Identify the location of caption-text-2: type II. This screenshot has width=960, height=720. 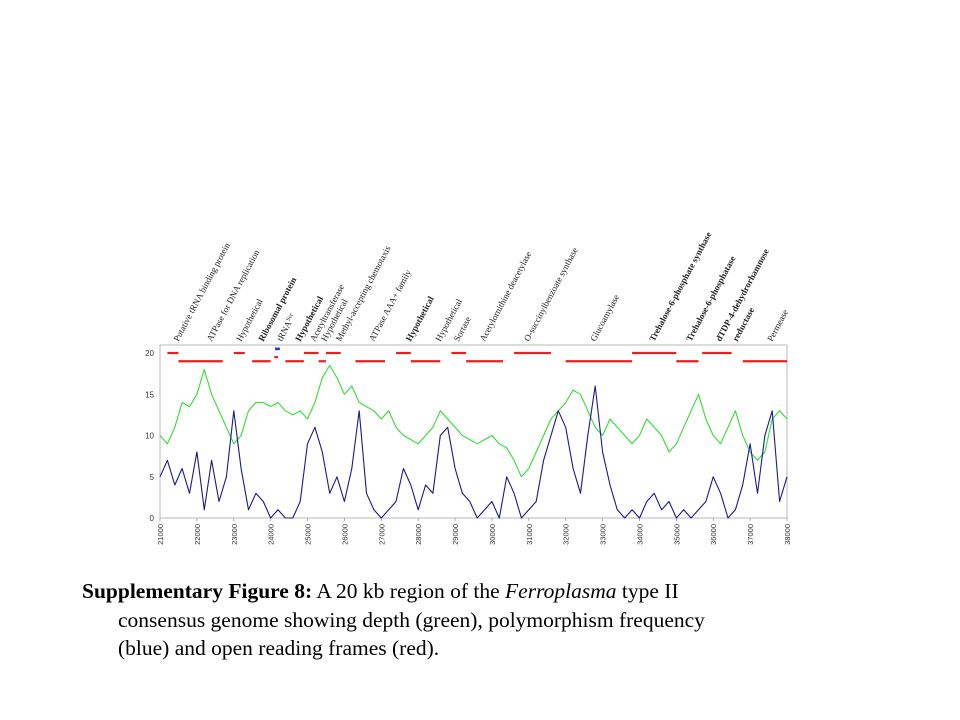
(647, 591).